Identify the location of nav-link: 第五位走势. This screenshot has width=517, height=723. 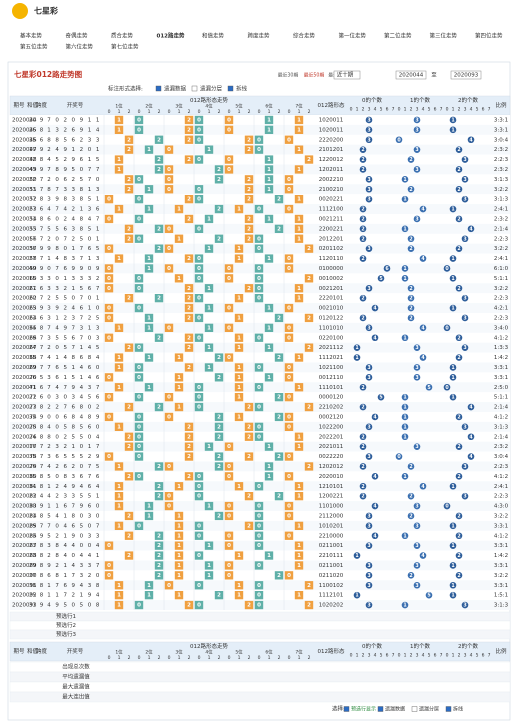
(34, 47).